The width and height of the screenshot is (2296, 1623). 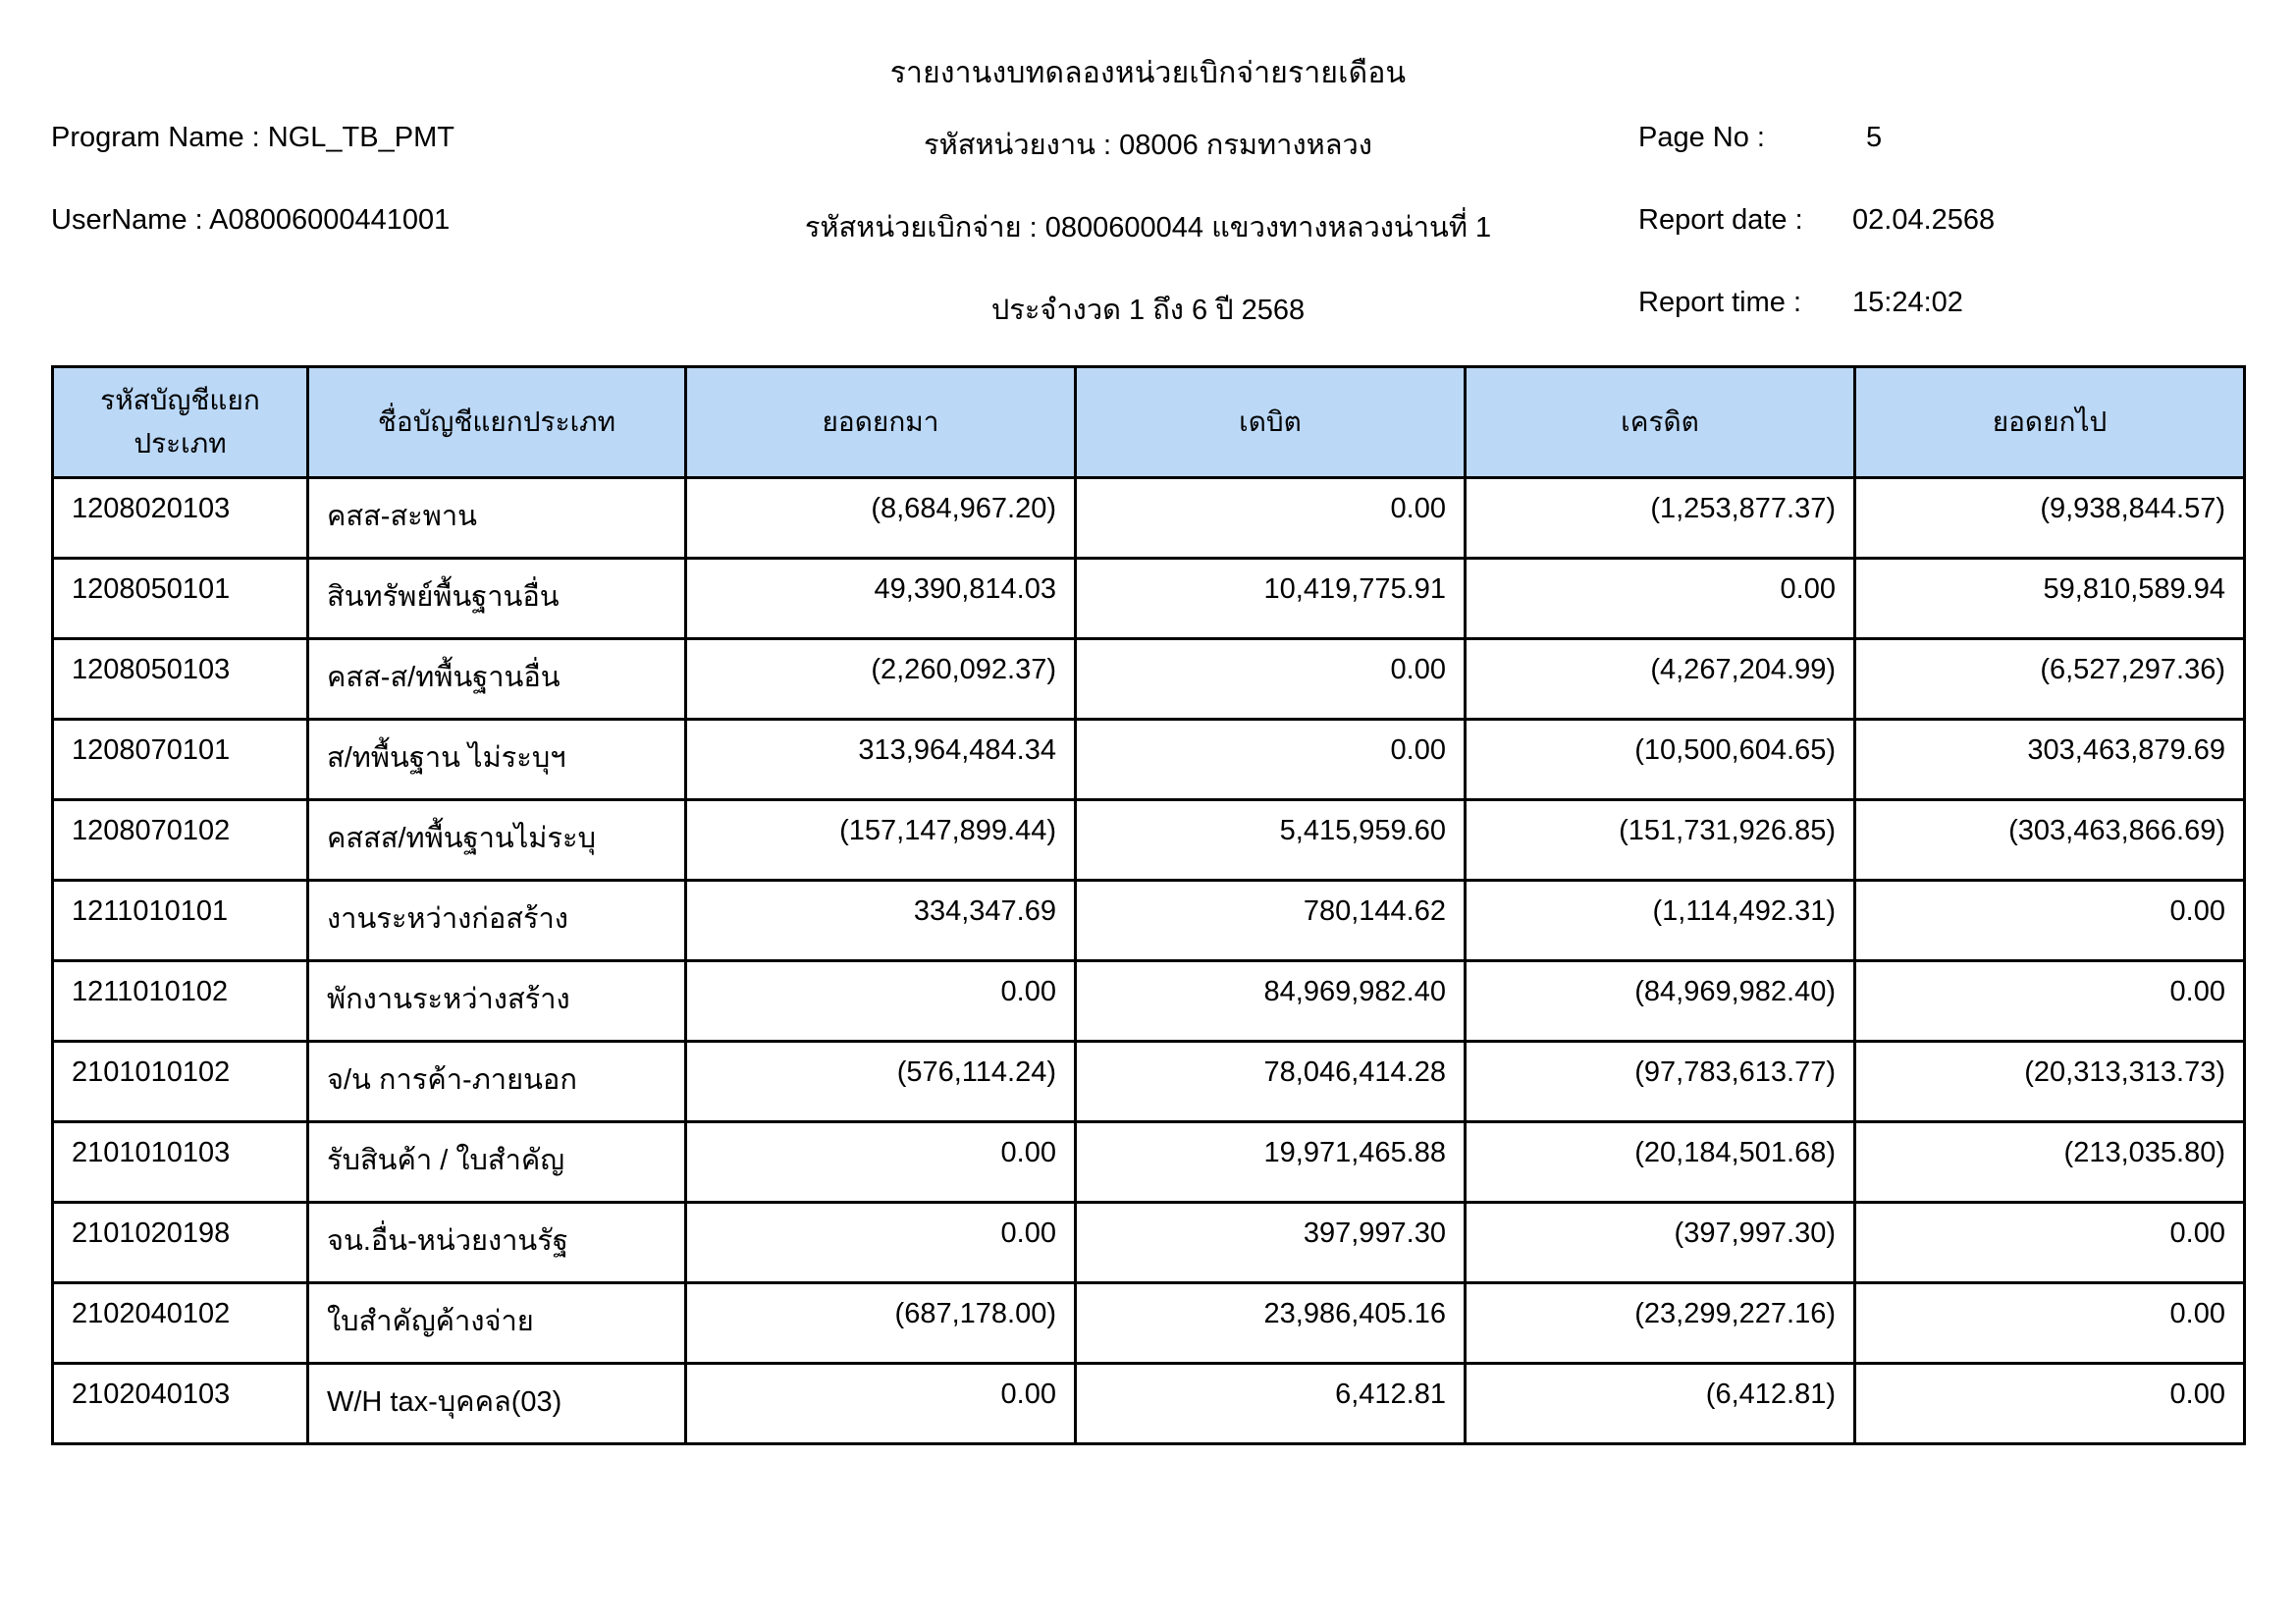 What do you see at coordinates (2049, 518) in the screenshot?
I see `cell-closing-balance: (9,938,844.57)` at bounding box center [2049, 518].